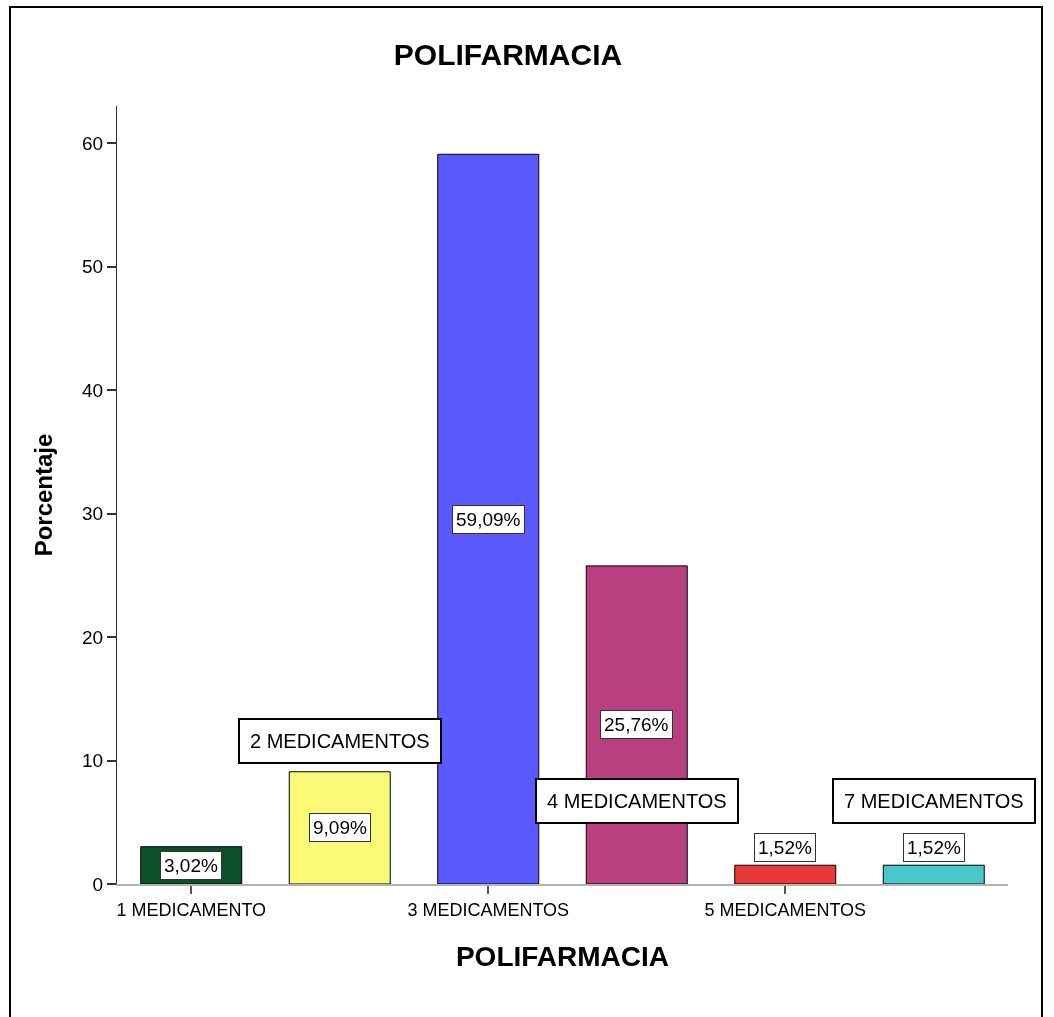  I want to click on annotation: 4 MEDICAMENTOS, so click(637, 801).